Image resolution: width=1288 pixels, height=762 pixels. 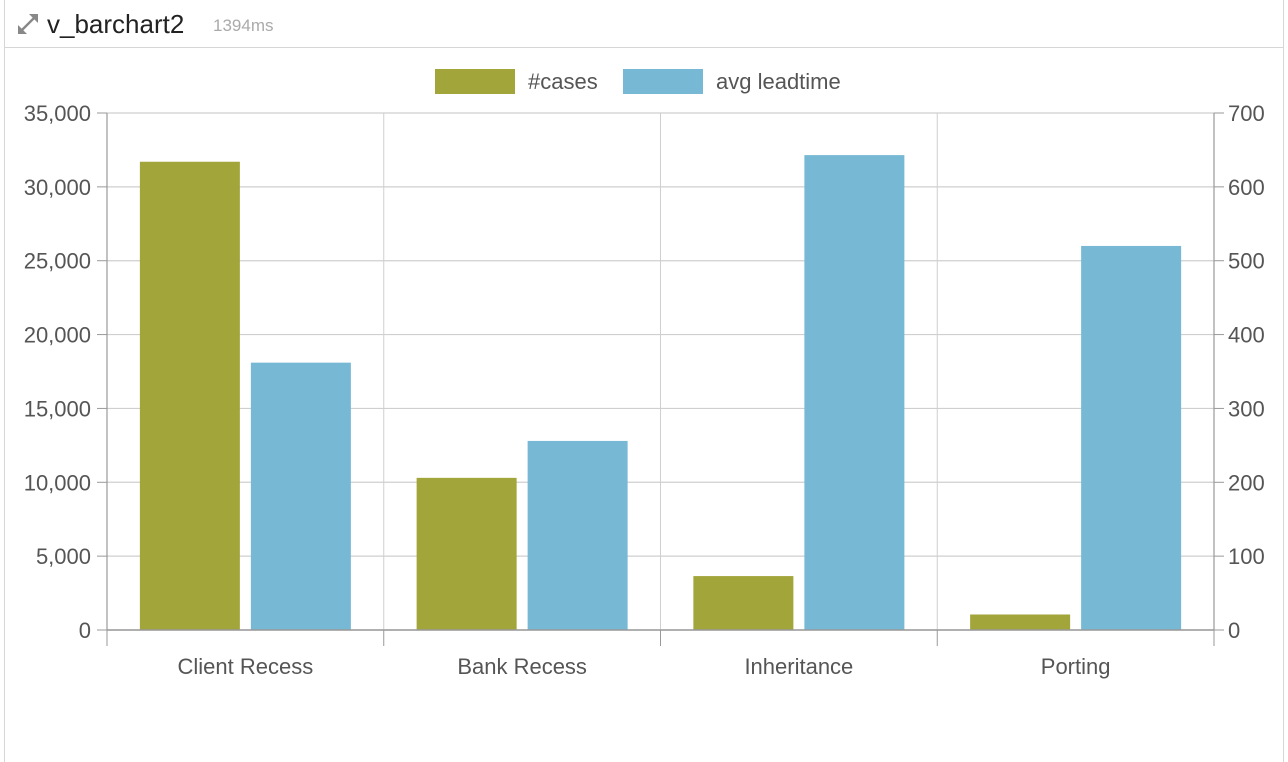 What do you see at coordinates (522, 666) in the screenshot?
I see `x-category-label: Bank Recess` at bounding box center [522, 666].